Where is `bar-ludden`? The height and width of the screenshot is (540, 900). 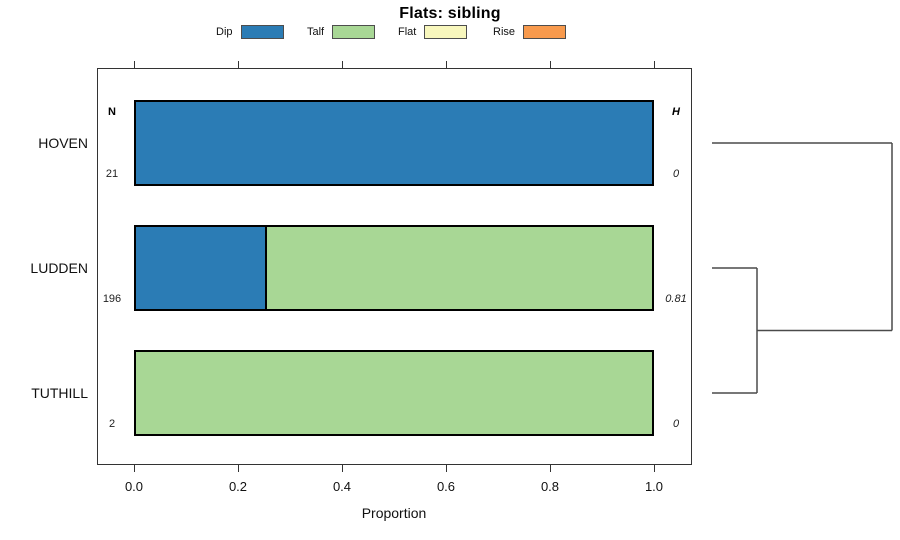 bar-ludden is located at coordinates (394, 268).